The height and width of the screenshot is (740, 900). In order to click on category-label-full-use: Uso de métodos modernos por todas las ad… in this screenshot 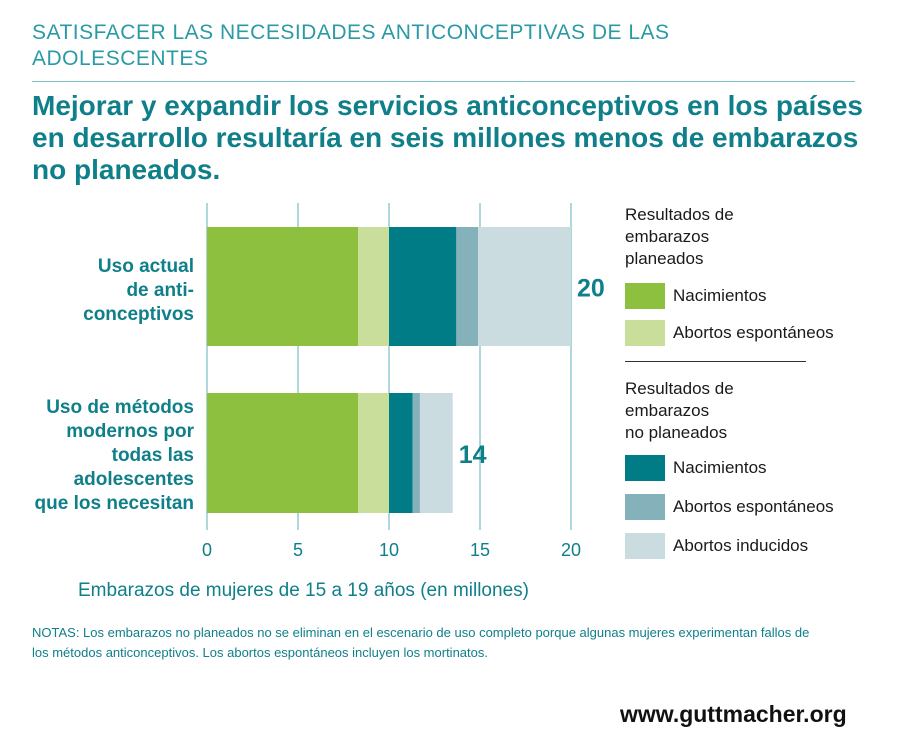, I will do `click(114, 455)`.